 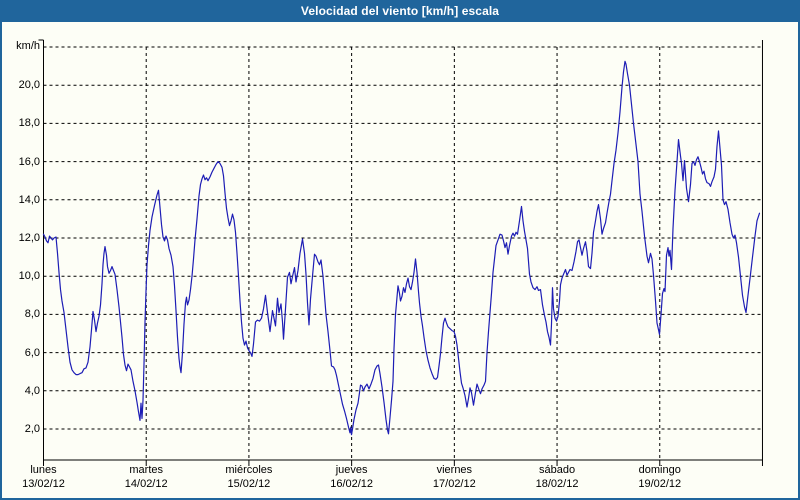 What do you see at coordinates (29, 161) in the screenshot?
I see `y-tick-label: 16,0` at bounding box center [29, 161].